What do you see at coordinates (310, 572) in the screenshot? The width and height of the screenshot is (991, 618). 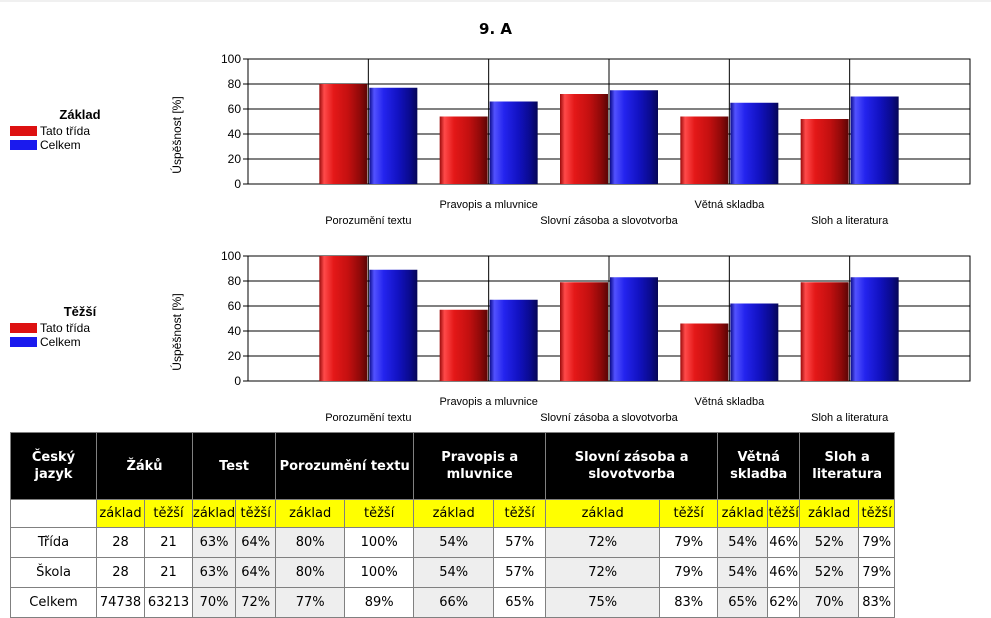 I see `table-cell: 80%` at bounding box center [310, 572].